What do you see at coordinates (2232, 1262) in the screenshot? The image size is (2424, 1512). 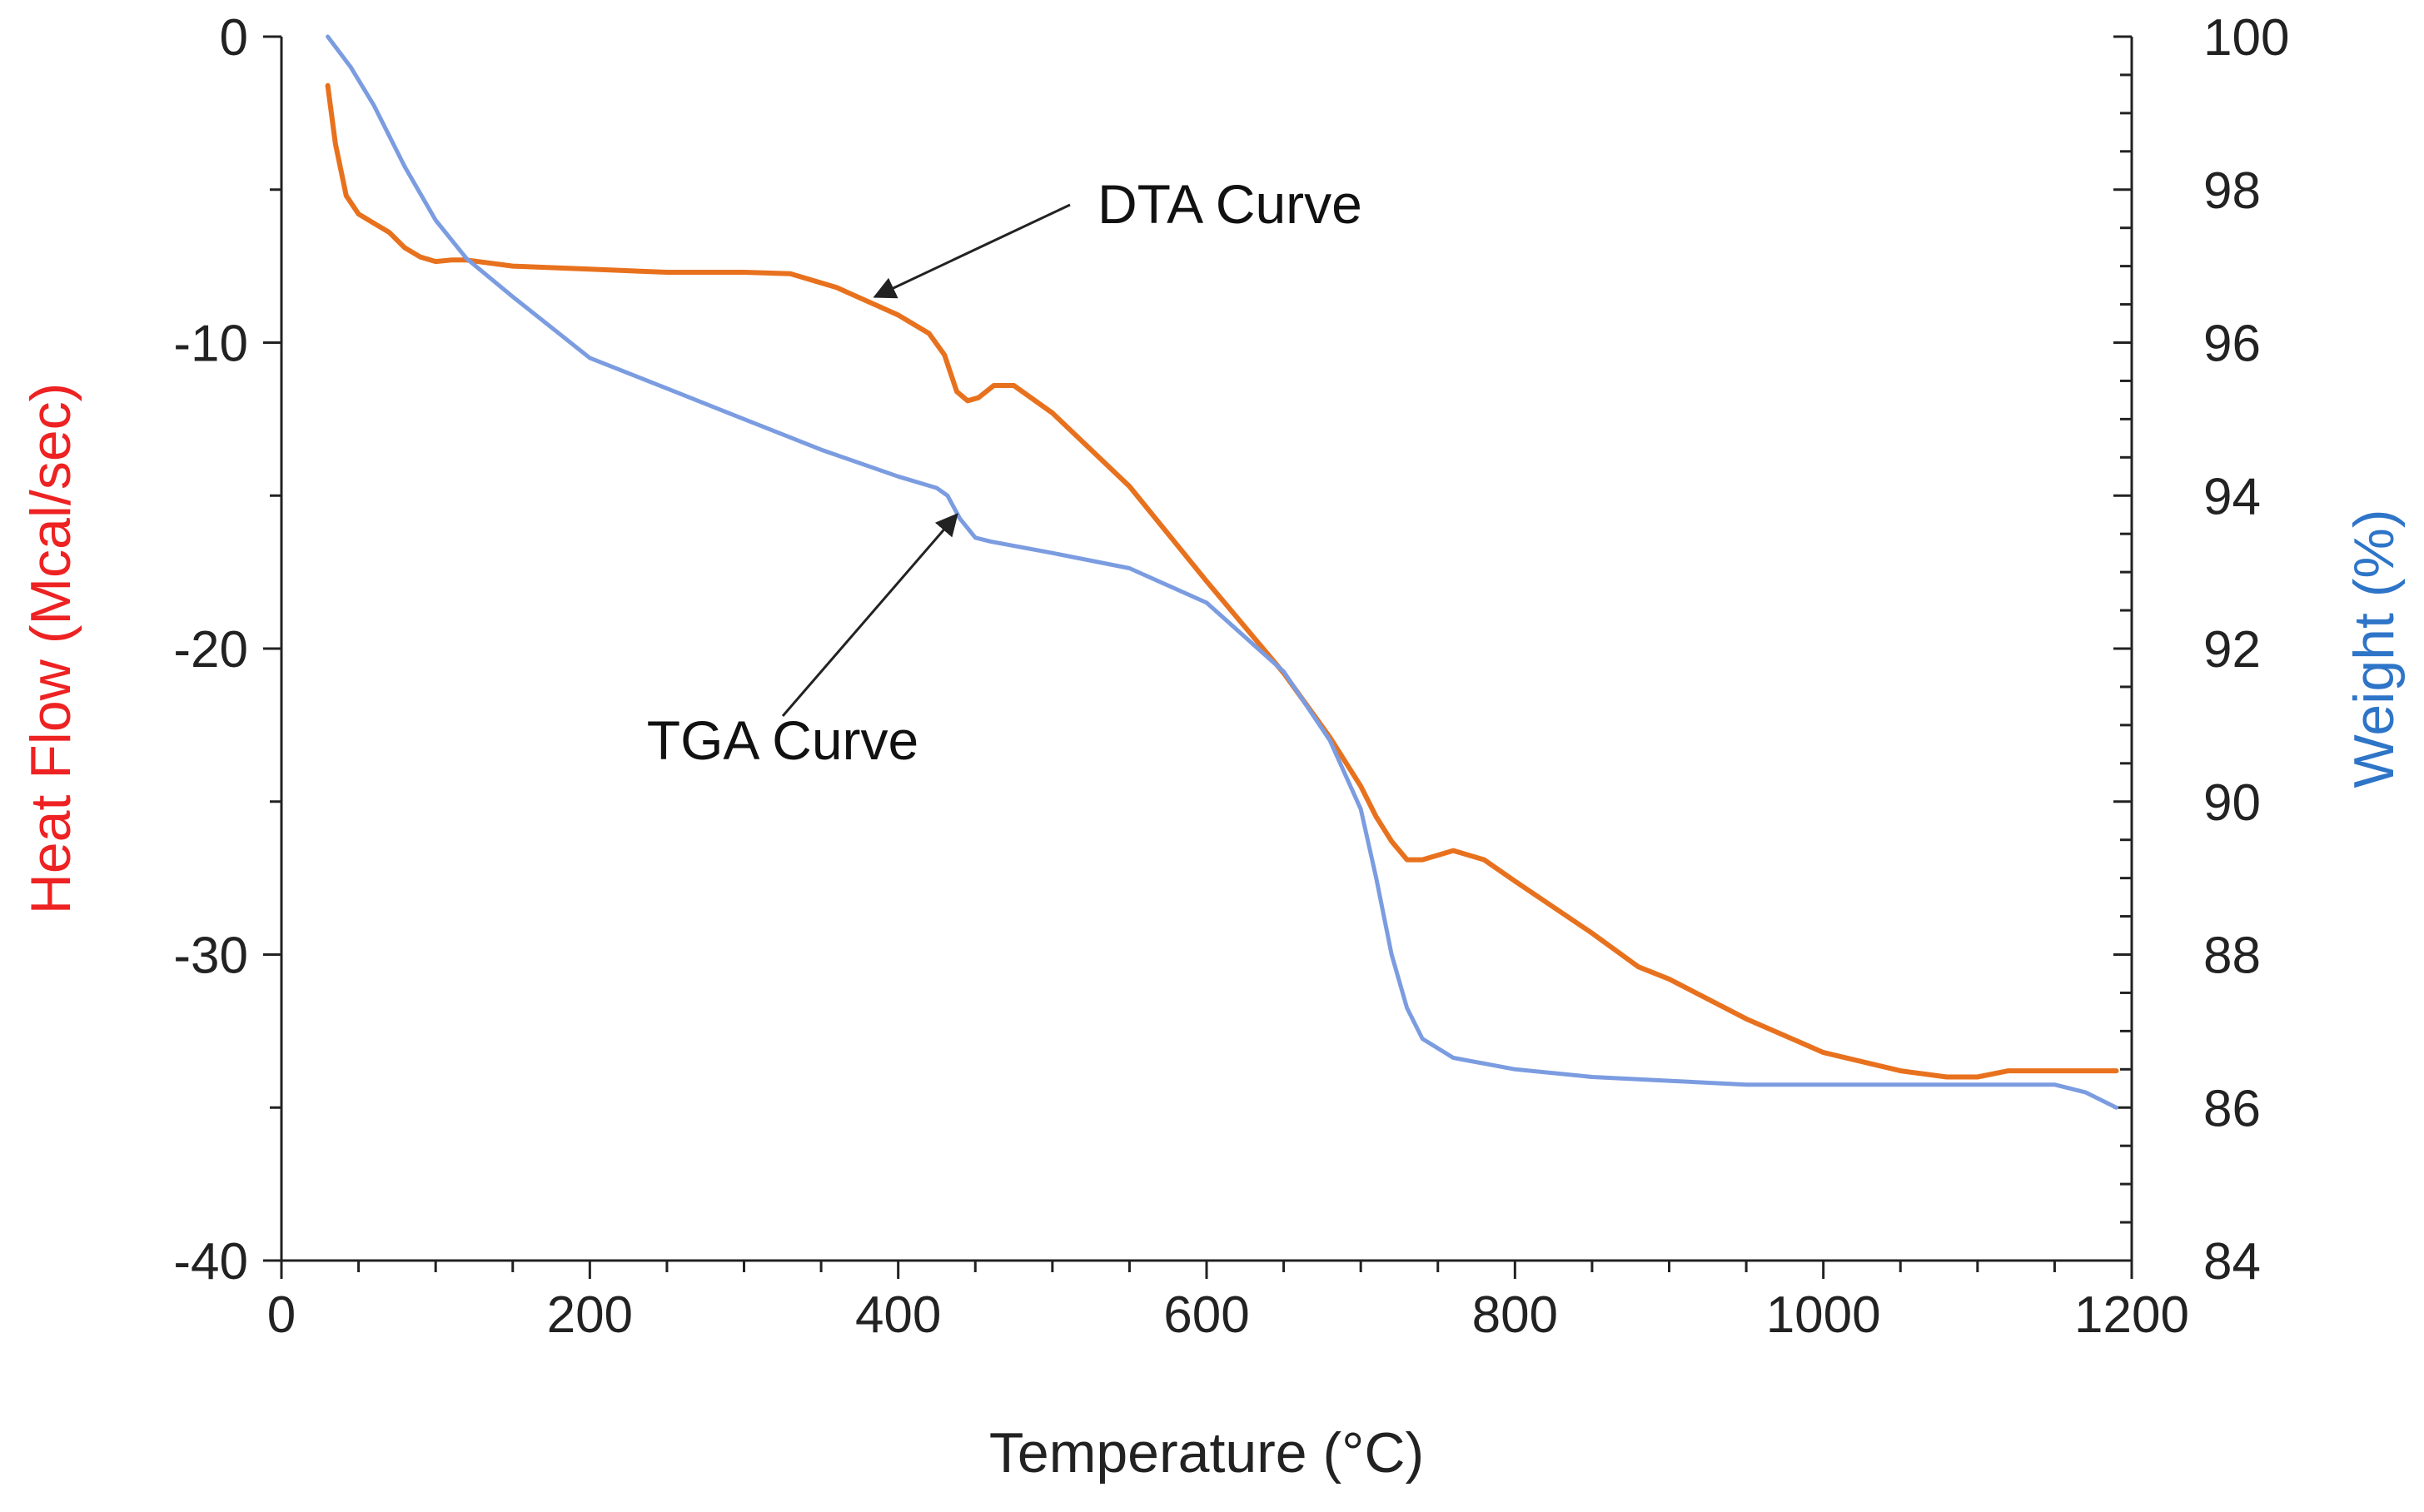 I see `y-right-tick-label: 84` at bounding box center [2232, 1262].